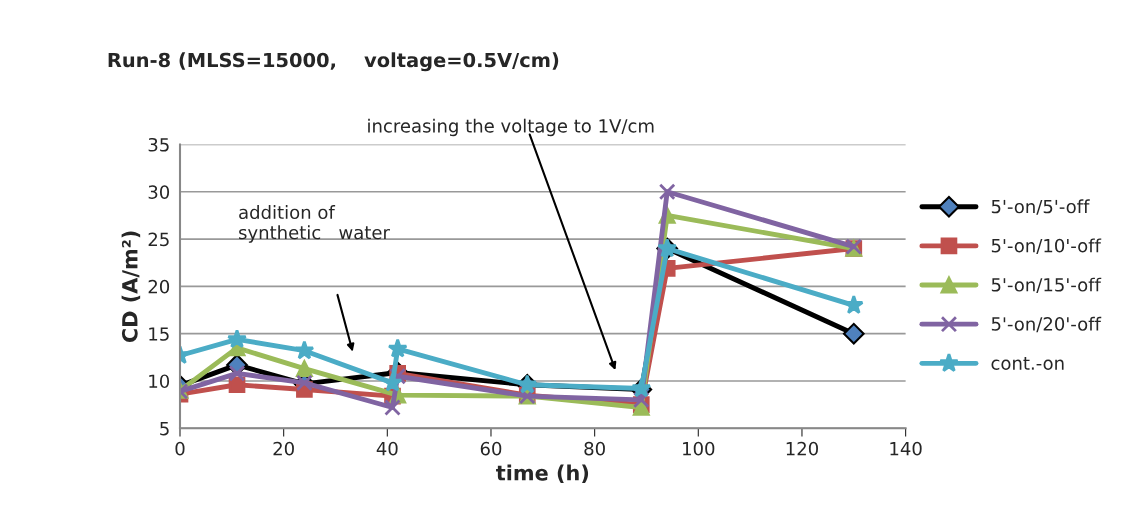 This screenshot has width=1125, height=516. What do you see at coordinates (594, 448) in the screenshot?
I see `x-tick-label: 80` at bounding box center [594, 448].